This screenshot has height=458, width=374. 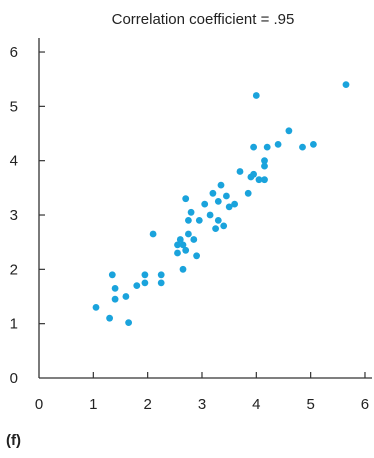 What do you see at coordinates (310, 404) in the screenshot?
I see `x-tick-label: 5` at bounding box center [310, 404].